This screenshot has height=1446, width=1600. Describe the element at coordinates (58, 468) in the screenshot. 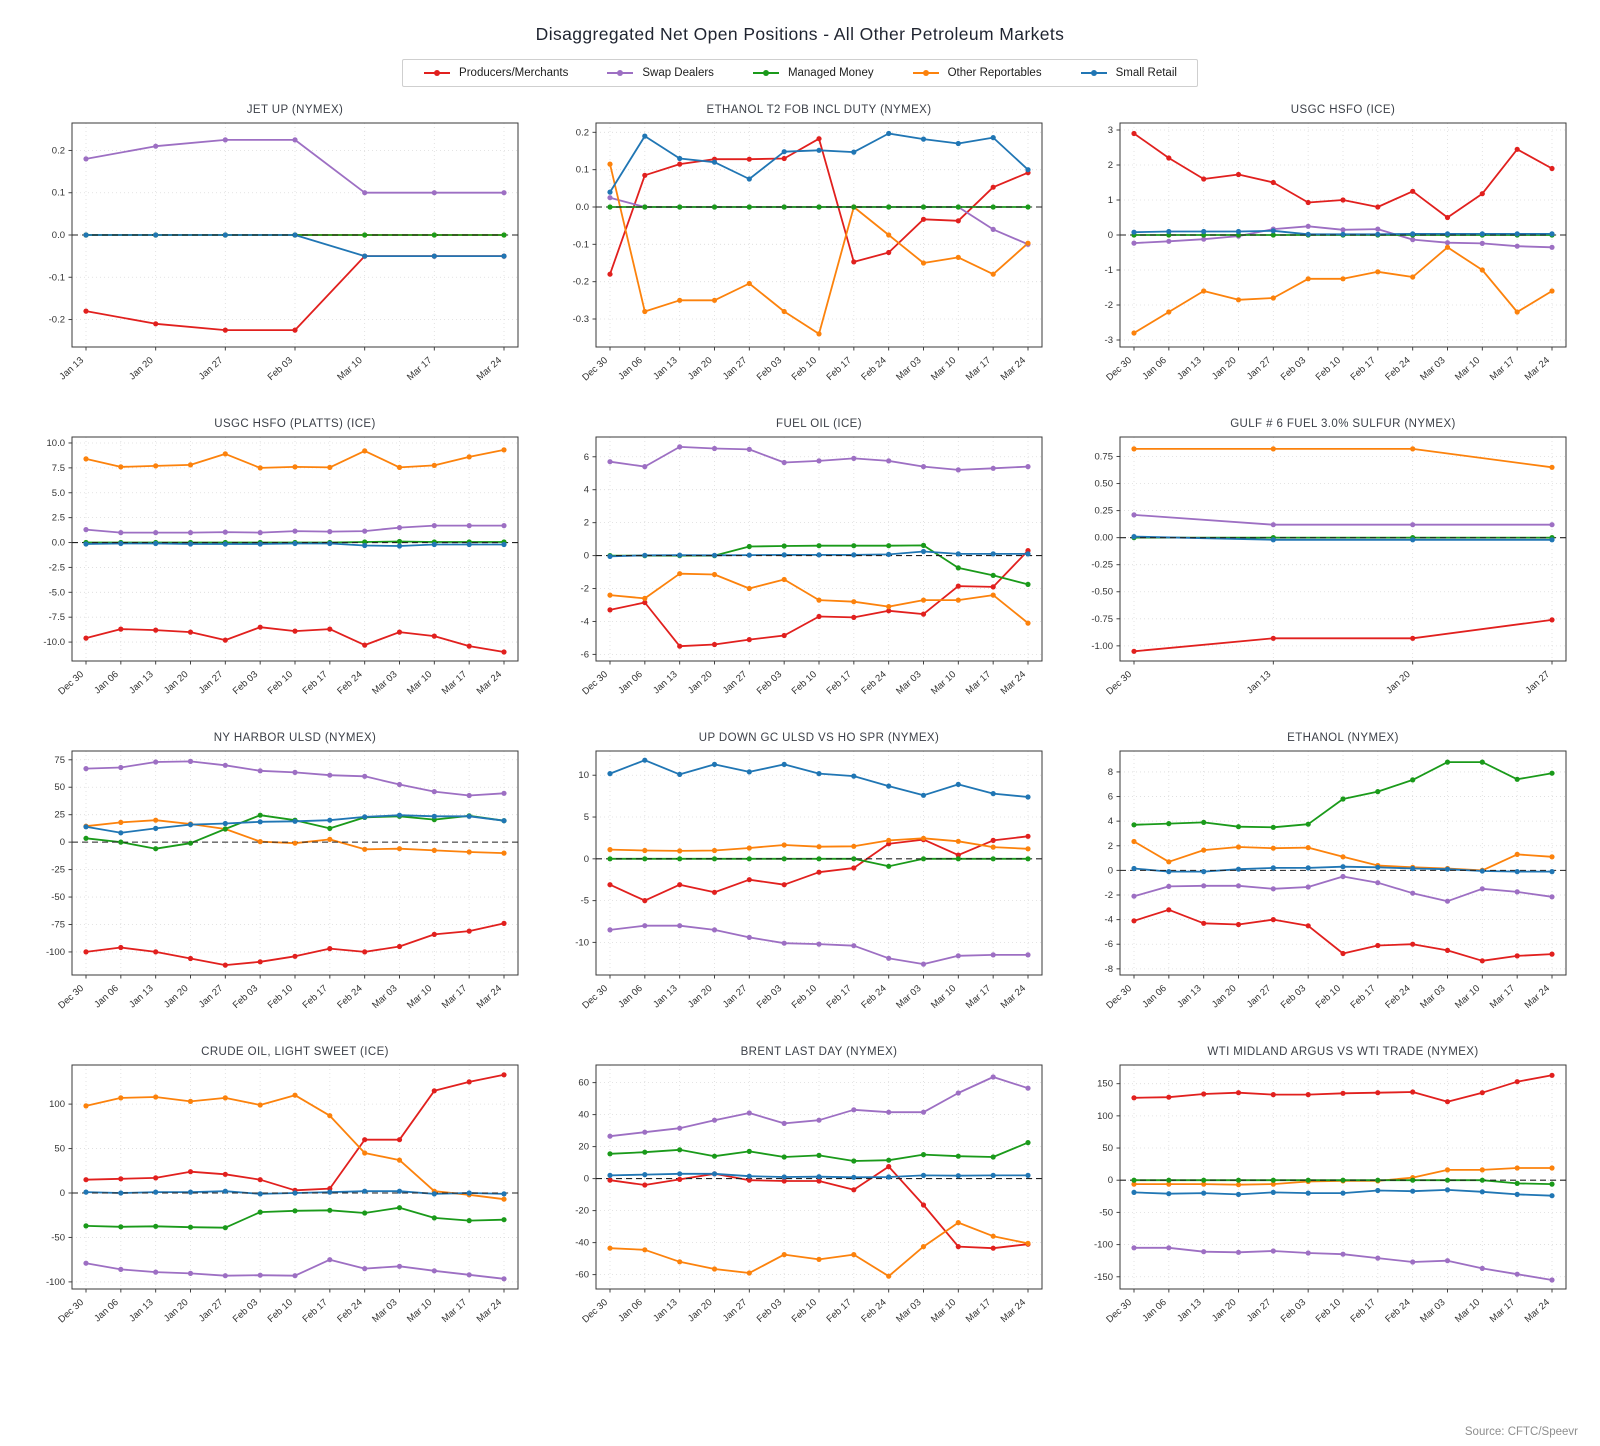

I see `y-tick-label: 7.5` at that location.